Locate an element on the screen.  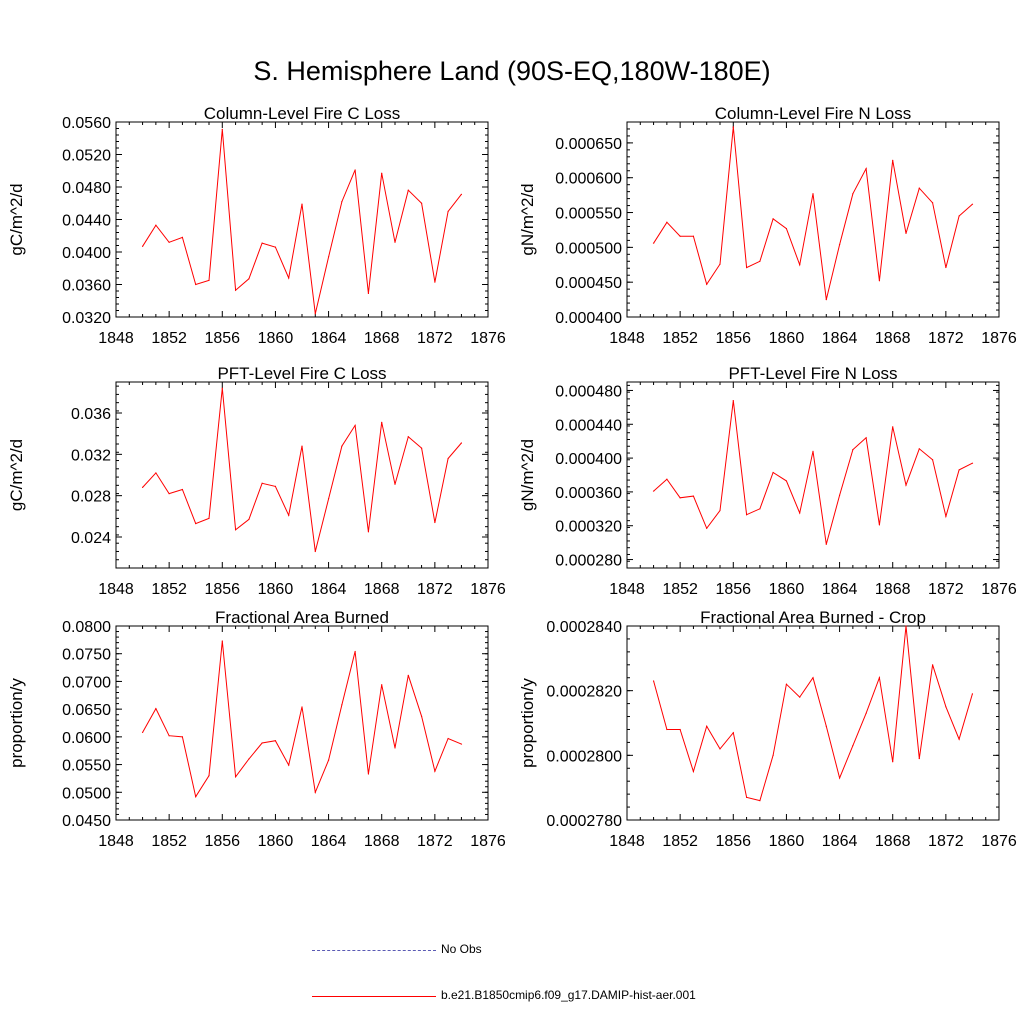
panel-title: Fractional Area Burned is located at coordinates (302, 617).